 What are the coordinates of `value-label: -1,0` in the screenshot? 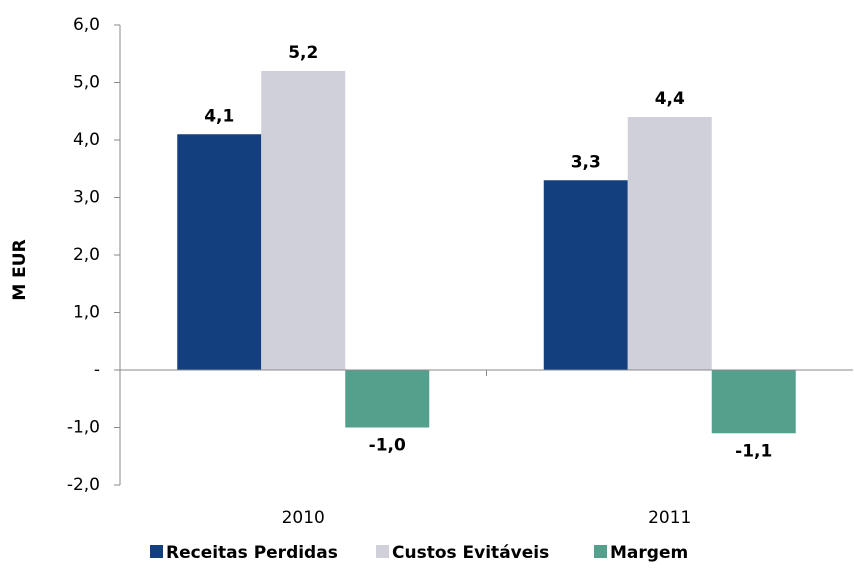 It's located at (387, 446).